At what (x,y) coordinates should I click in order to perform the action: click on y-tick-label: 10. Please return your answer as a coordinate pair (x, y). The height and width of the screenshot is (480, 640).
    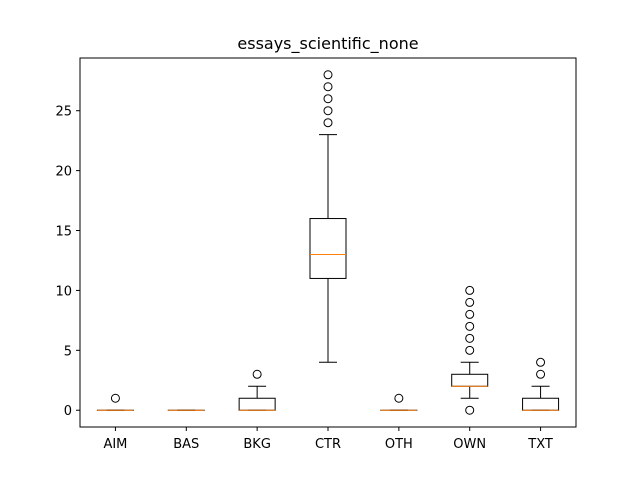
    Looking at the image, I should click on (63, 291).